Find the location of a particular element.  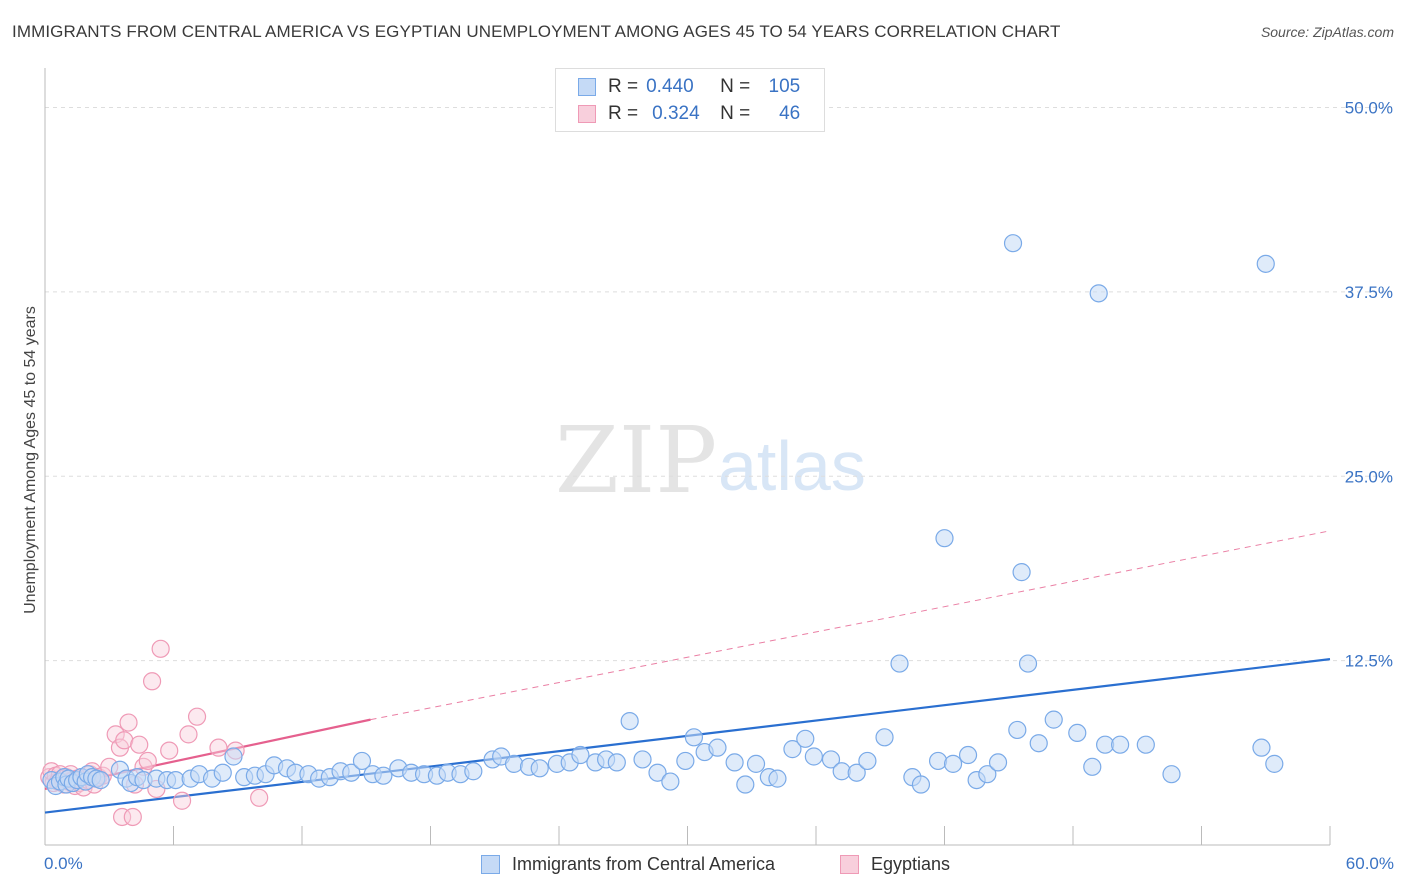

y-tick-labels: 12.5% 25.0% 37.5% 50.0% is located at coordinates (1369, 385).